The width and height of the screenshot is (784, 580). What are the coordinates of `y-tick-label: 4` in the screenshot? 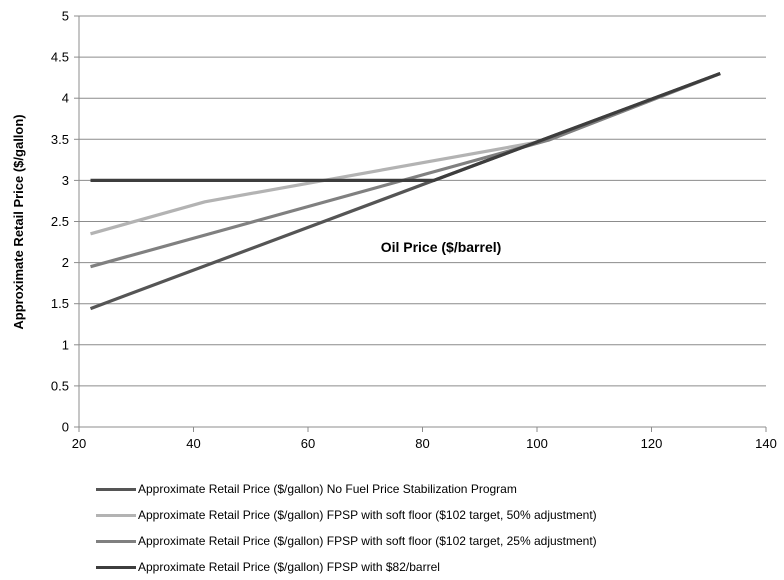 It's located at (65, 98).